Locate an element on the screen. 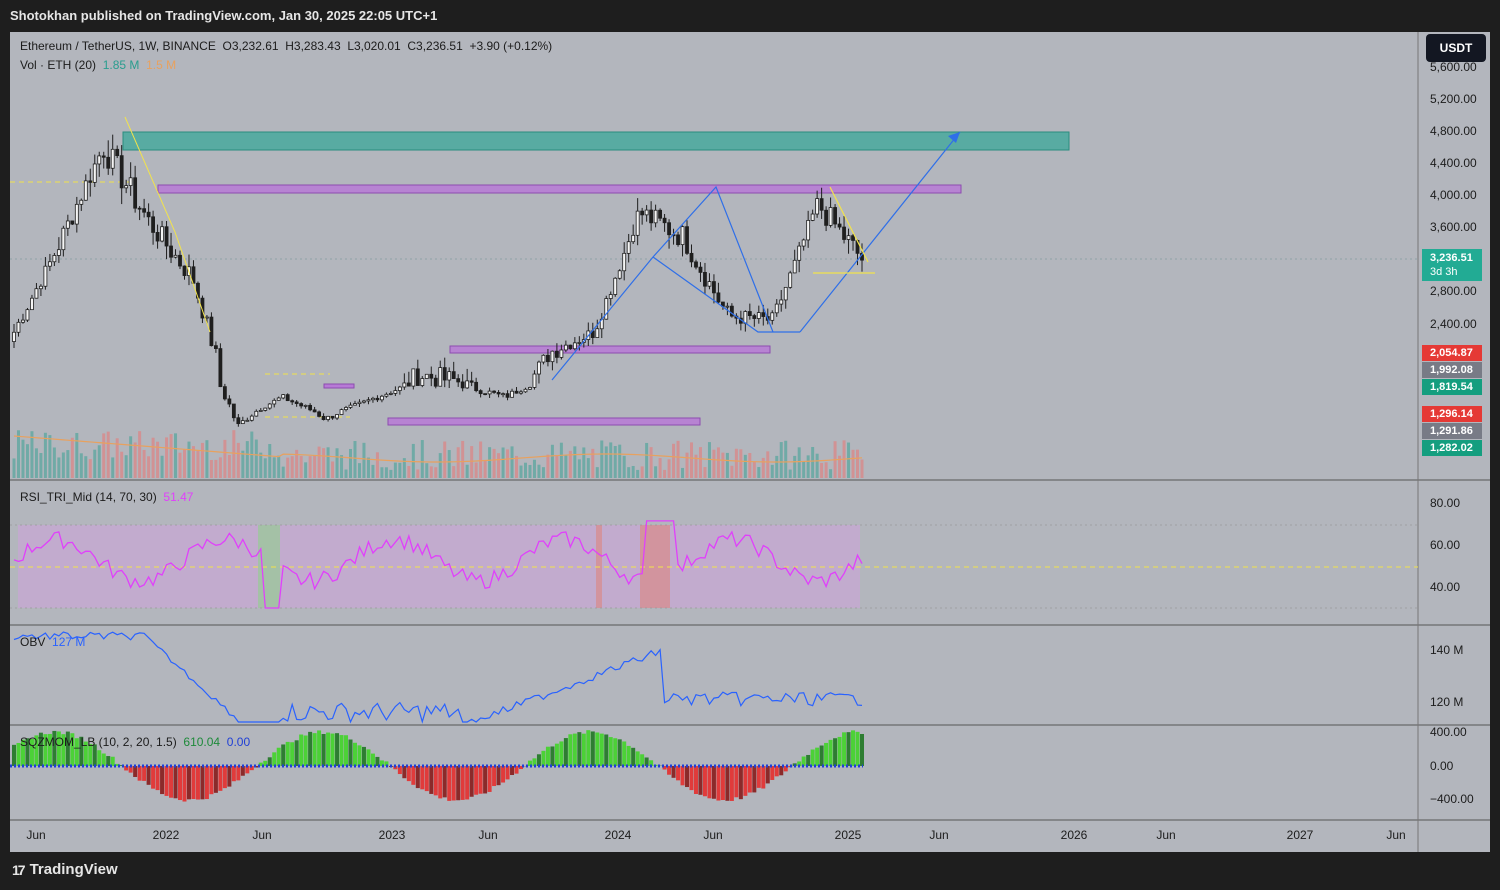 This screenshot has height=890, width=1500. projection-arrowhead is located at coordinates (954, 137).